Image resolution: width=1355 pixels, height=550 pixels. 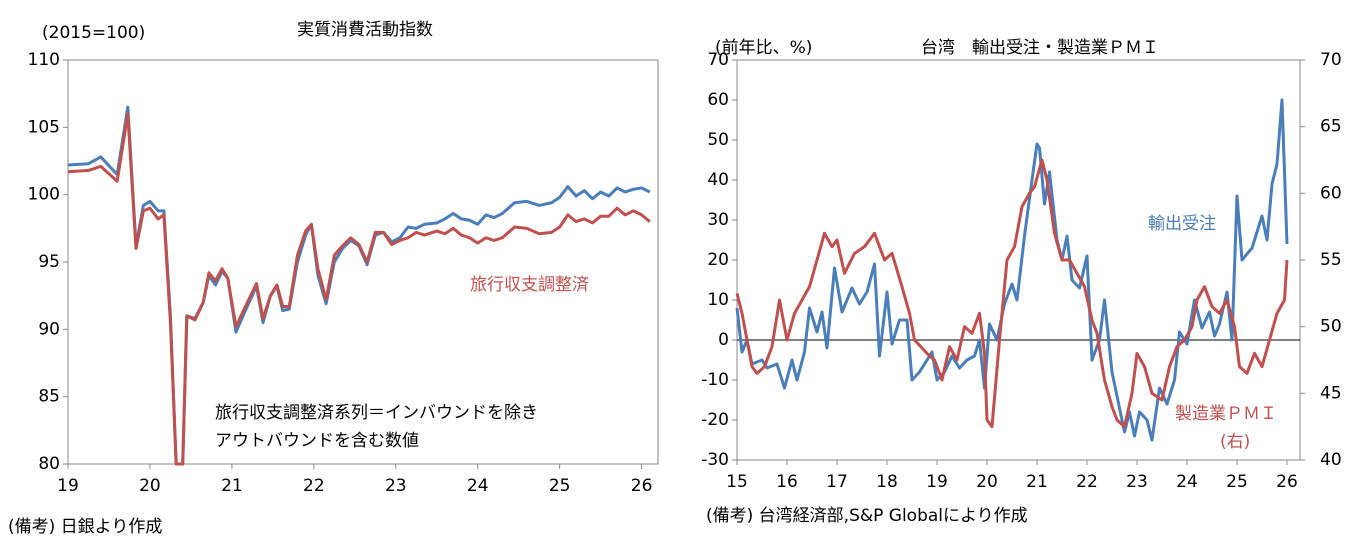 I want to click on annotation: アウトバウンドを含む数値, so click(x=317, y=441).